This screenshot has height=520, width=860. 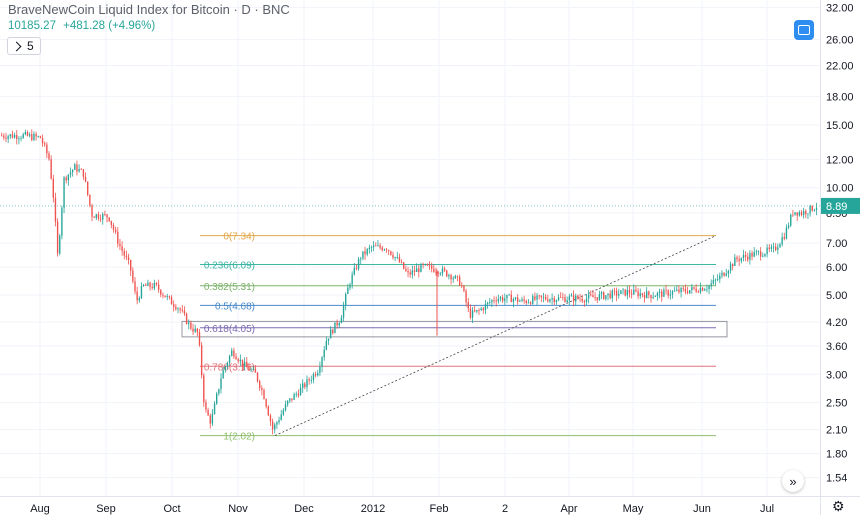 What do you see at coordinates (836, 296) in the screenshot?
I see `y-tick-label: 5.00` at bounding box center [836, 296].